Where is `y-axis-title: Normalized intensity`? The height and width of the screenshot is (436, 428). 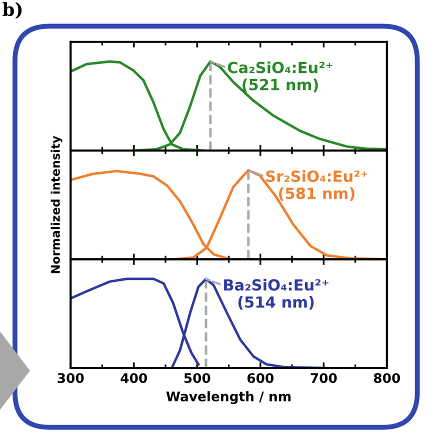 y-axis-title: Normalized intensity is located at coordinates (56, 205).